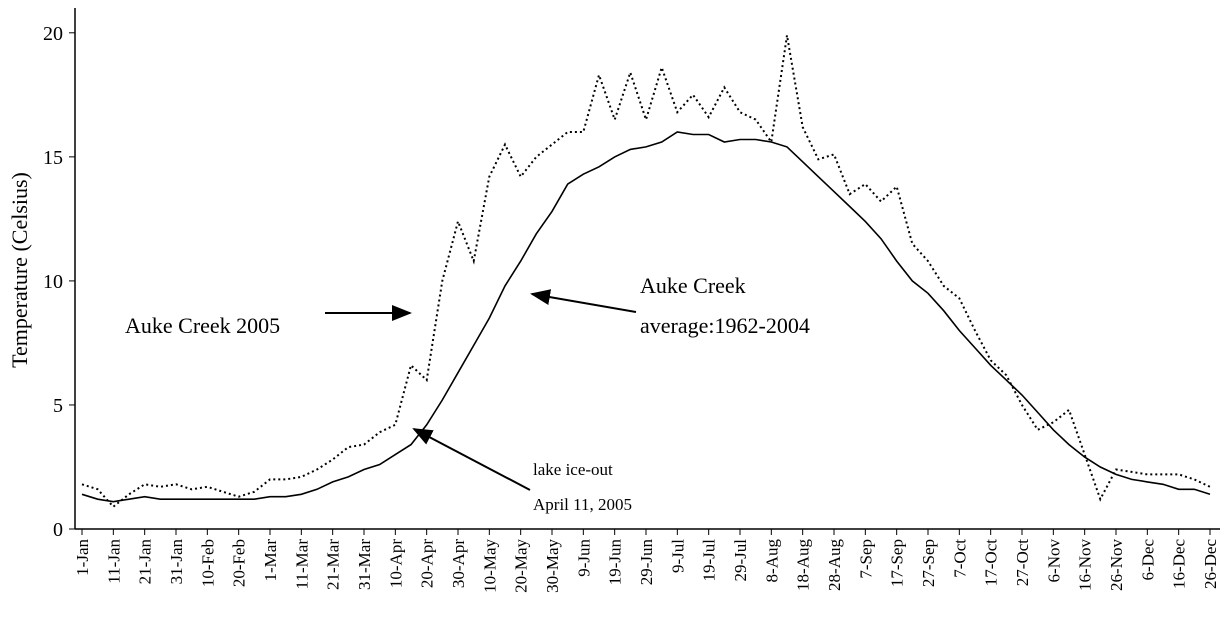 This screenshot has height=632, width=1225. Describe the element at coordinates (1085, 565) in the screenshot. I see `x-tick-label: 16-Nov` at that location.